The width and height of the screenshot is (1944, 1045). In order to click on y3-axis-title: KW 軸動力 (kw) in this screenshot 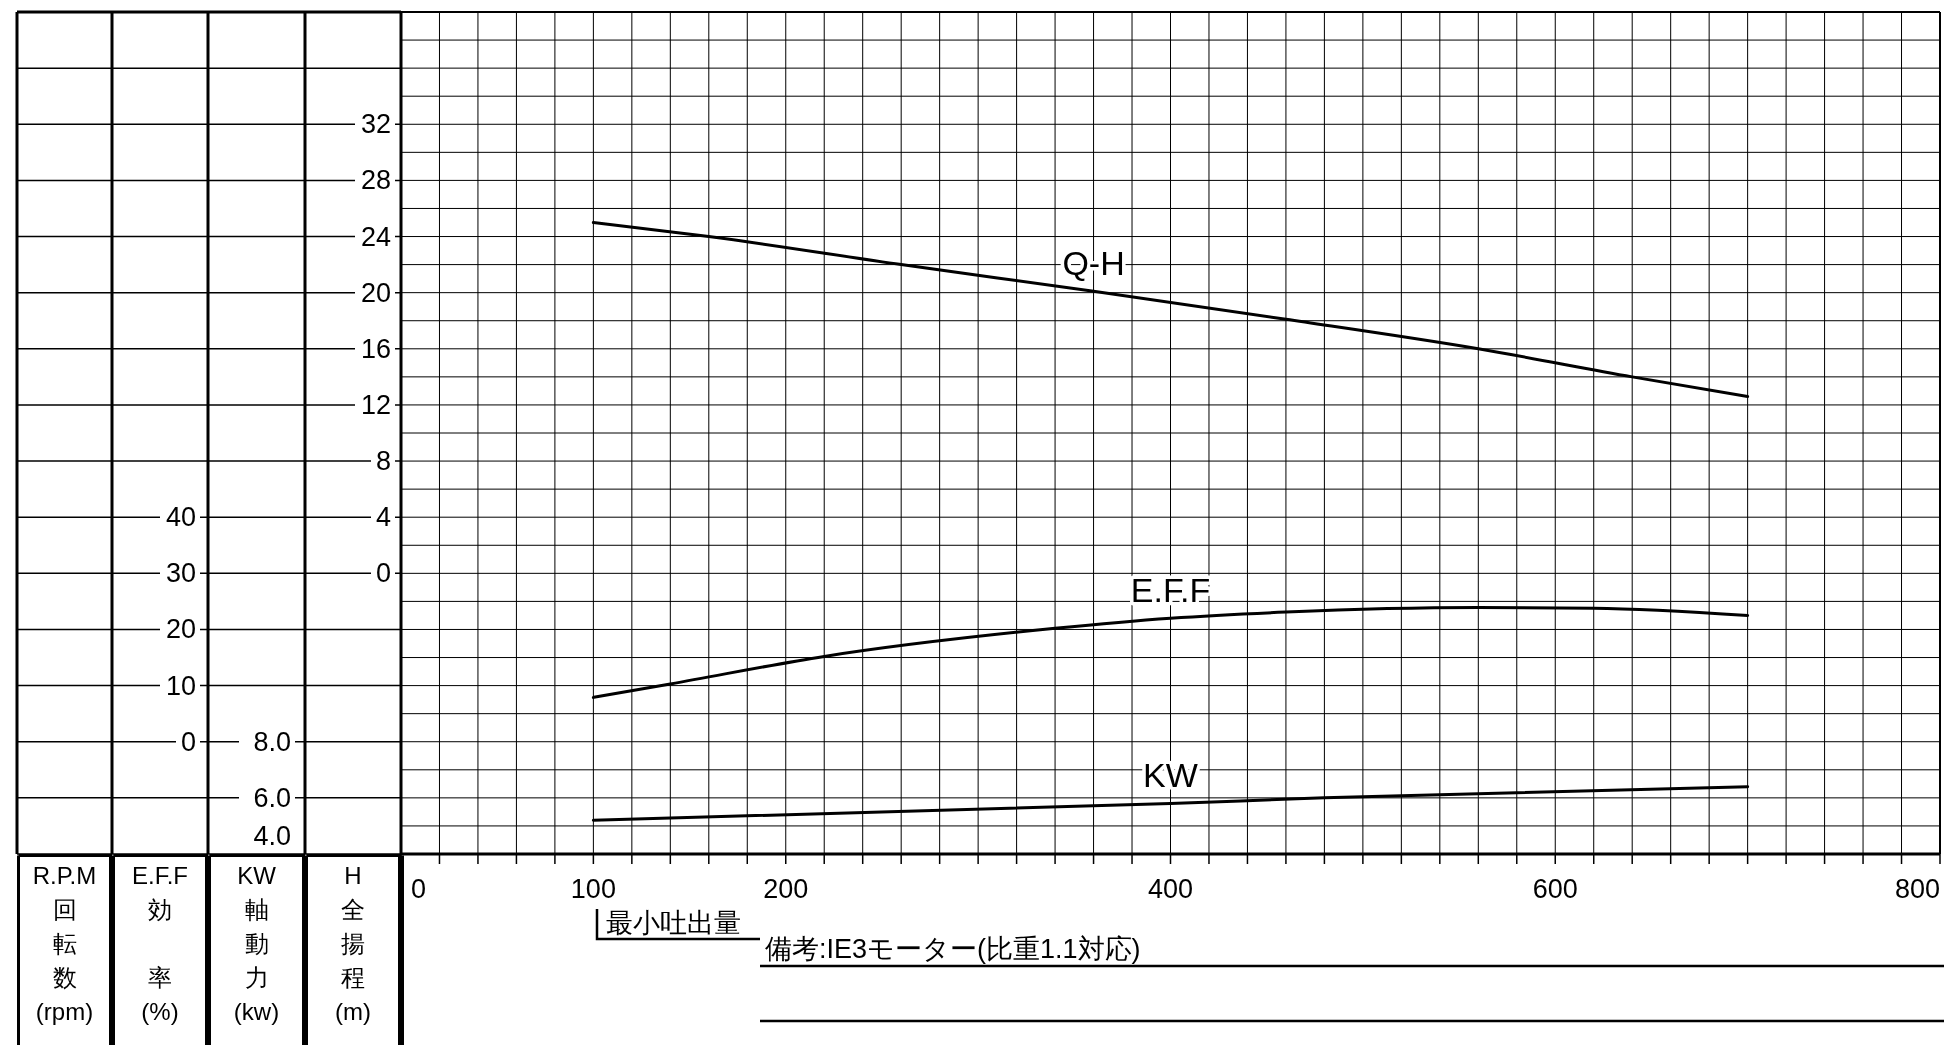, I will do `click(256, 943)`.